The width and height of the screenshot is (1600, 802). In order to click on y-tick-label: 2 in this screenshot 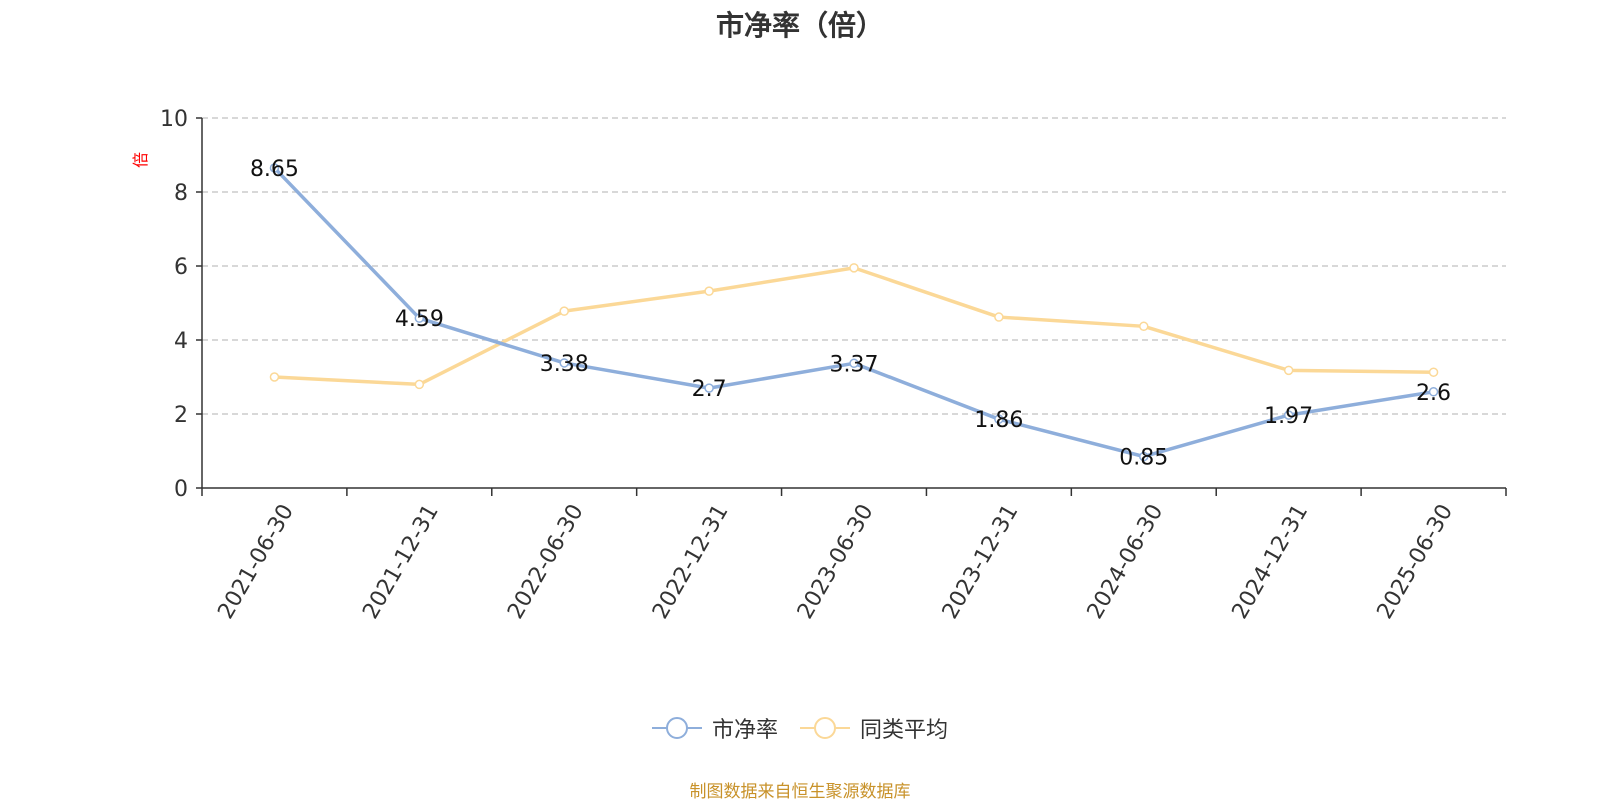, I will do `click(181, 415)`.